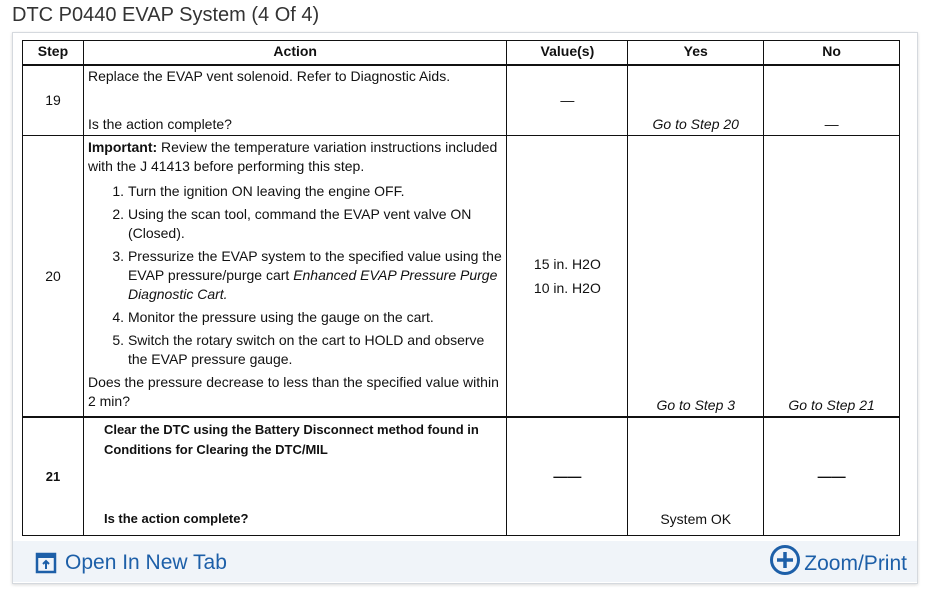 This screenshot has height=594, width=934. Describe the element at coordinates (567, 263) in the screenshot. I see `value-1: 15 in. H2O` at that location.